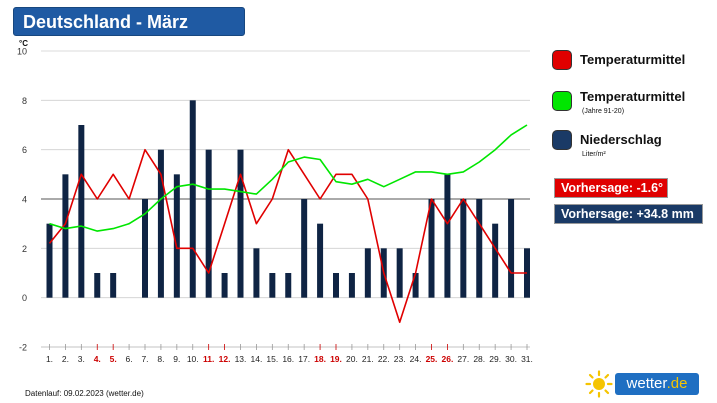 This screenshot has width=717, height=403. Describe the element at coordinates (603, 111) in the screenshot. I see `legend-clim-sub: (Jahre 91-20)` at that location.